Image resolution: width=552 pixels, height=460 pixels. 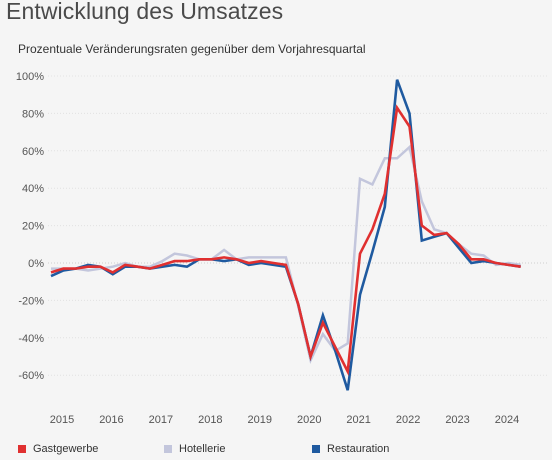 What do you see at coordinates (161, 420) in the screenshot?
I see `x-tick-label: 2017` at bounding box center [161, 420].